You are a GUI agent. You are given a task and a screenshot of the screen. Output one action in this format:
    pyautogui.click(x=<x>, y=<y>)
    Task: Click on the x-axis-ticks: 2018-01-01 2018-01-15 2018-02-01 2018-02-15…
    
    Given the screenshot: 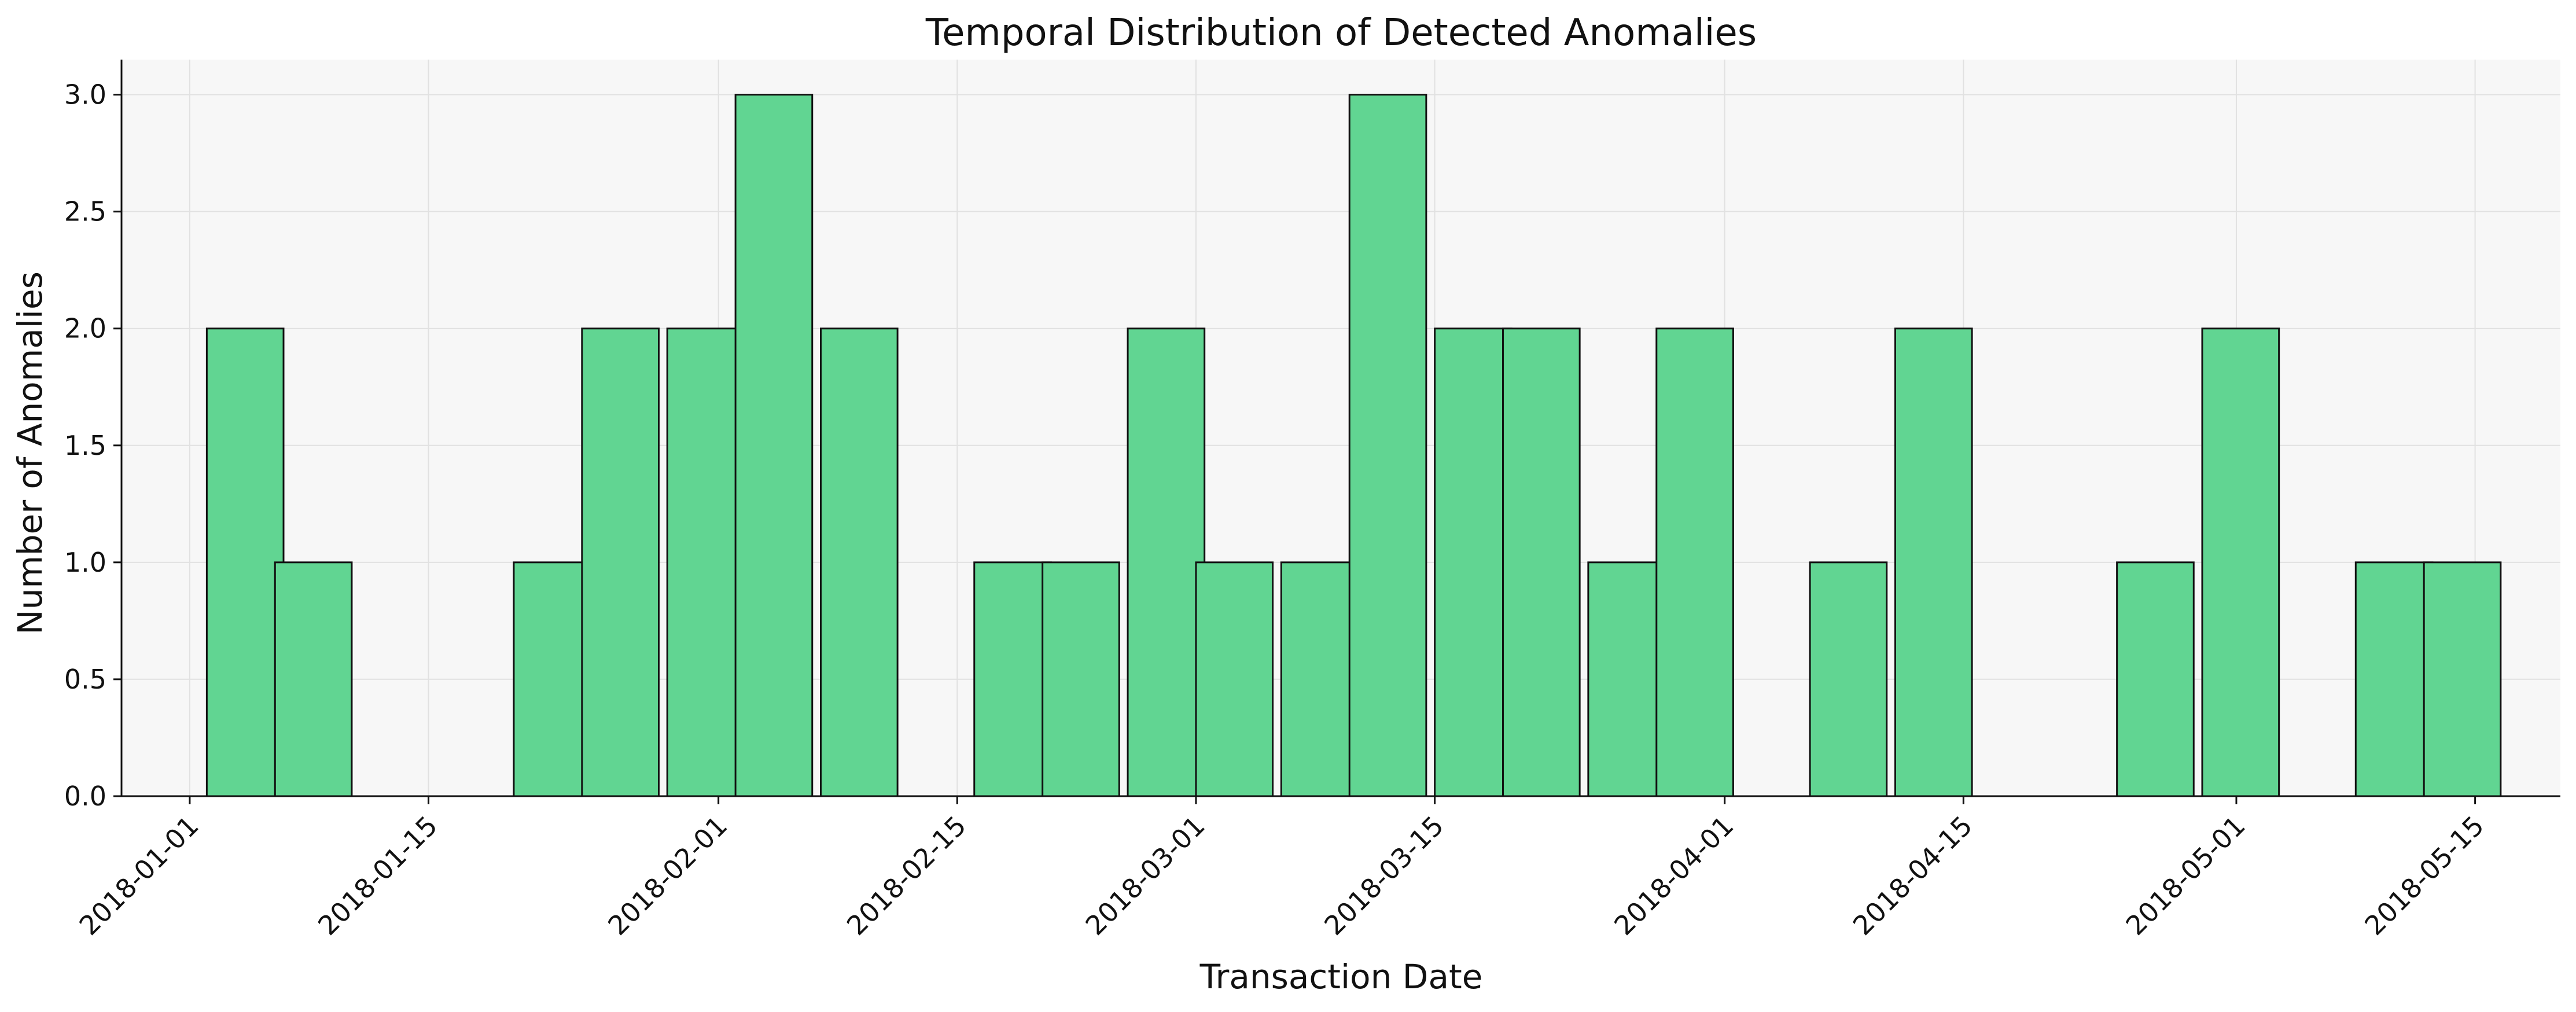 What is the action you would take?
    pyautogui.click(x=1281, y=868)
    